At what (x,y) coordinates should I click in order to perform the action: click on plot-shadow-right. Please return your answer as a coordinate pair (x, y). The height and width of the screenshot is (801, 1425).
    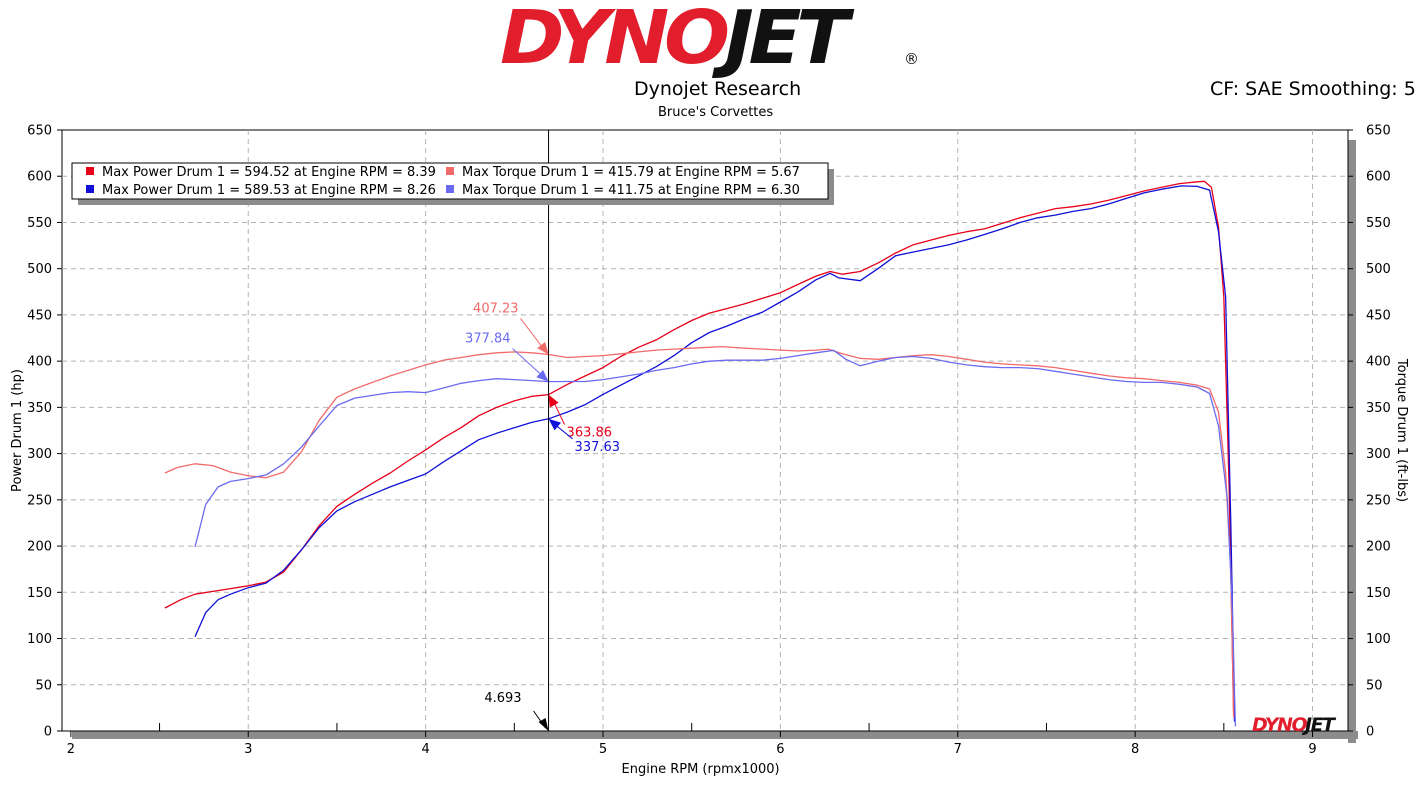
    Looking at the image, I should click on (1352, 441).